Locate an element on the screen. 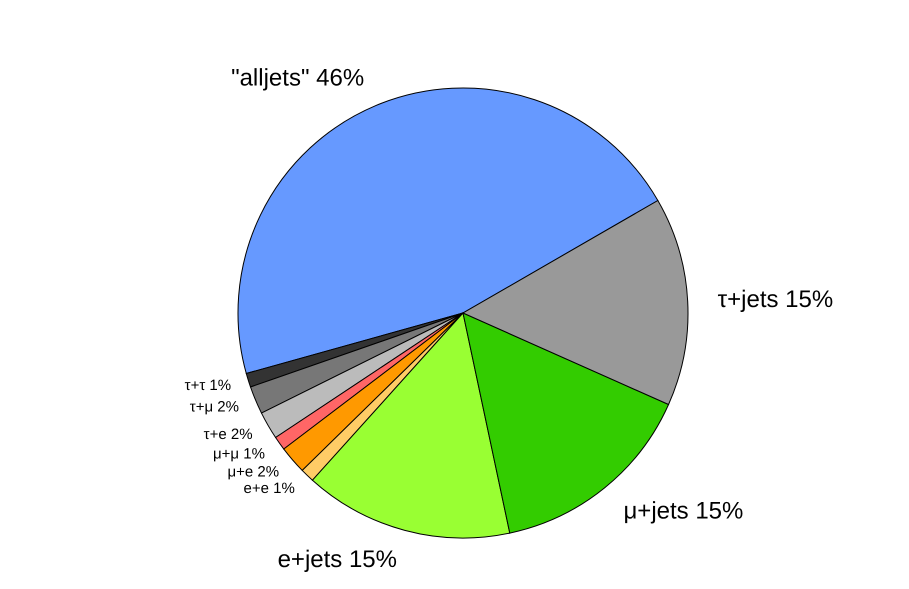 The image size is (909, 589). slice-label: μ+μ 1% is located at coordinates (239, 453).